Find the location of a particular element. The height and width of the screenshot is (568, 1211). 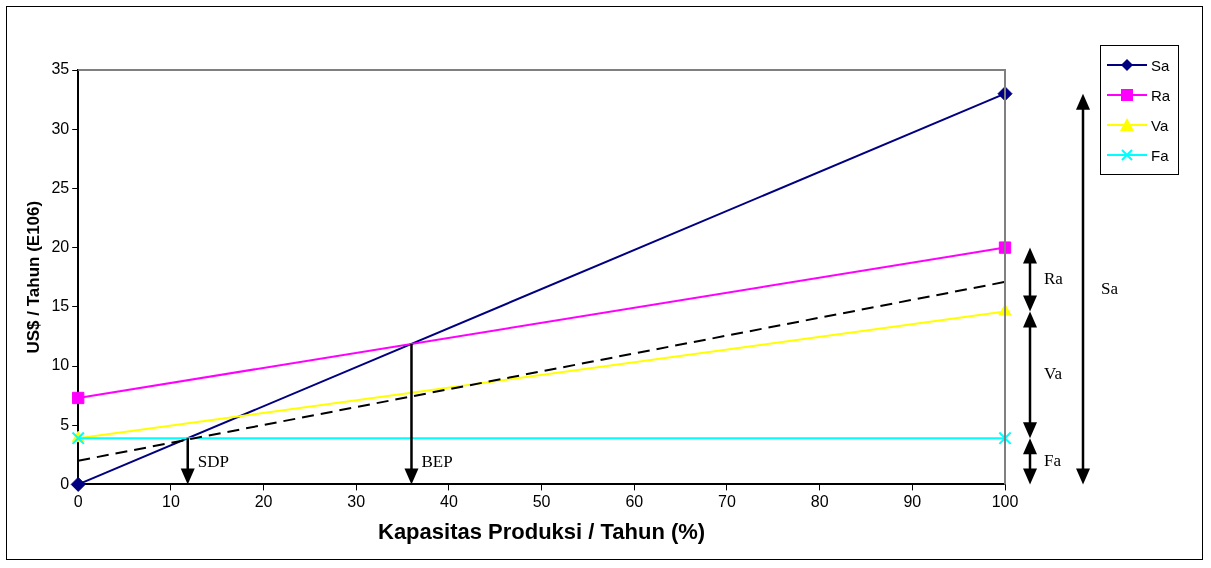

y-tick-label: 30 is located at coordinates (60, 128).